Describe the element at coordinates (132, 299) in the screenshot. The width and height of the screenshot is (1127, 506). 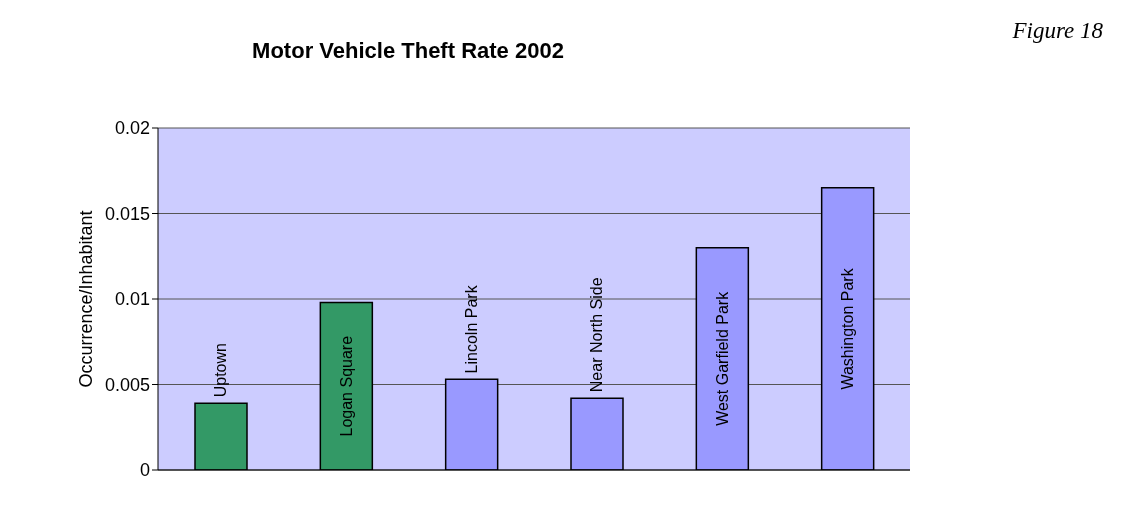
I see `y-tick-label: 0.01` at that location.